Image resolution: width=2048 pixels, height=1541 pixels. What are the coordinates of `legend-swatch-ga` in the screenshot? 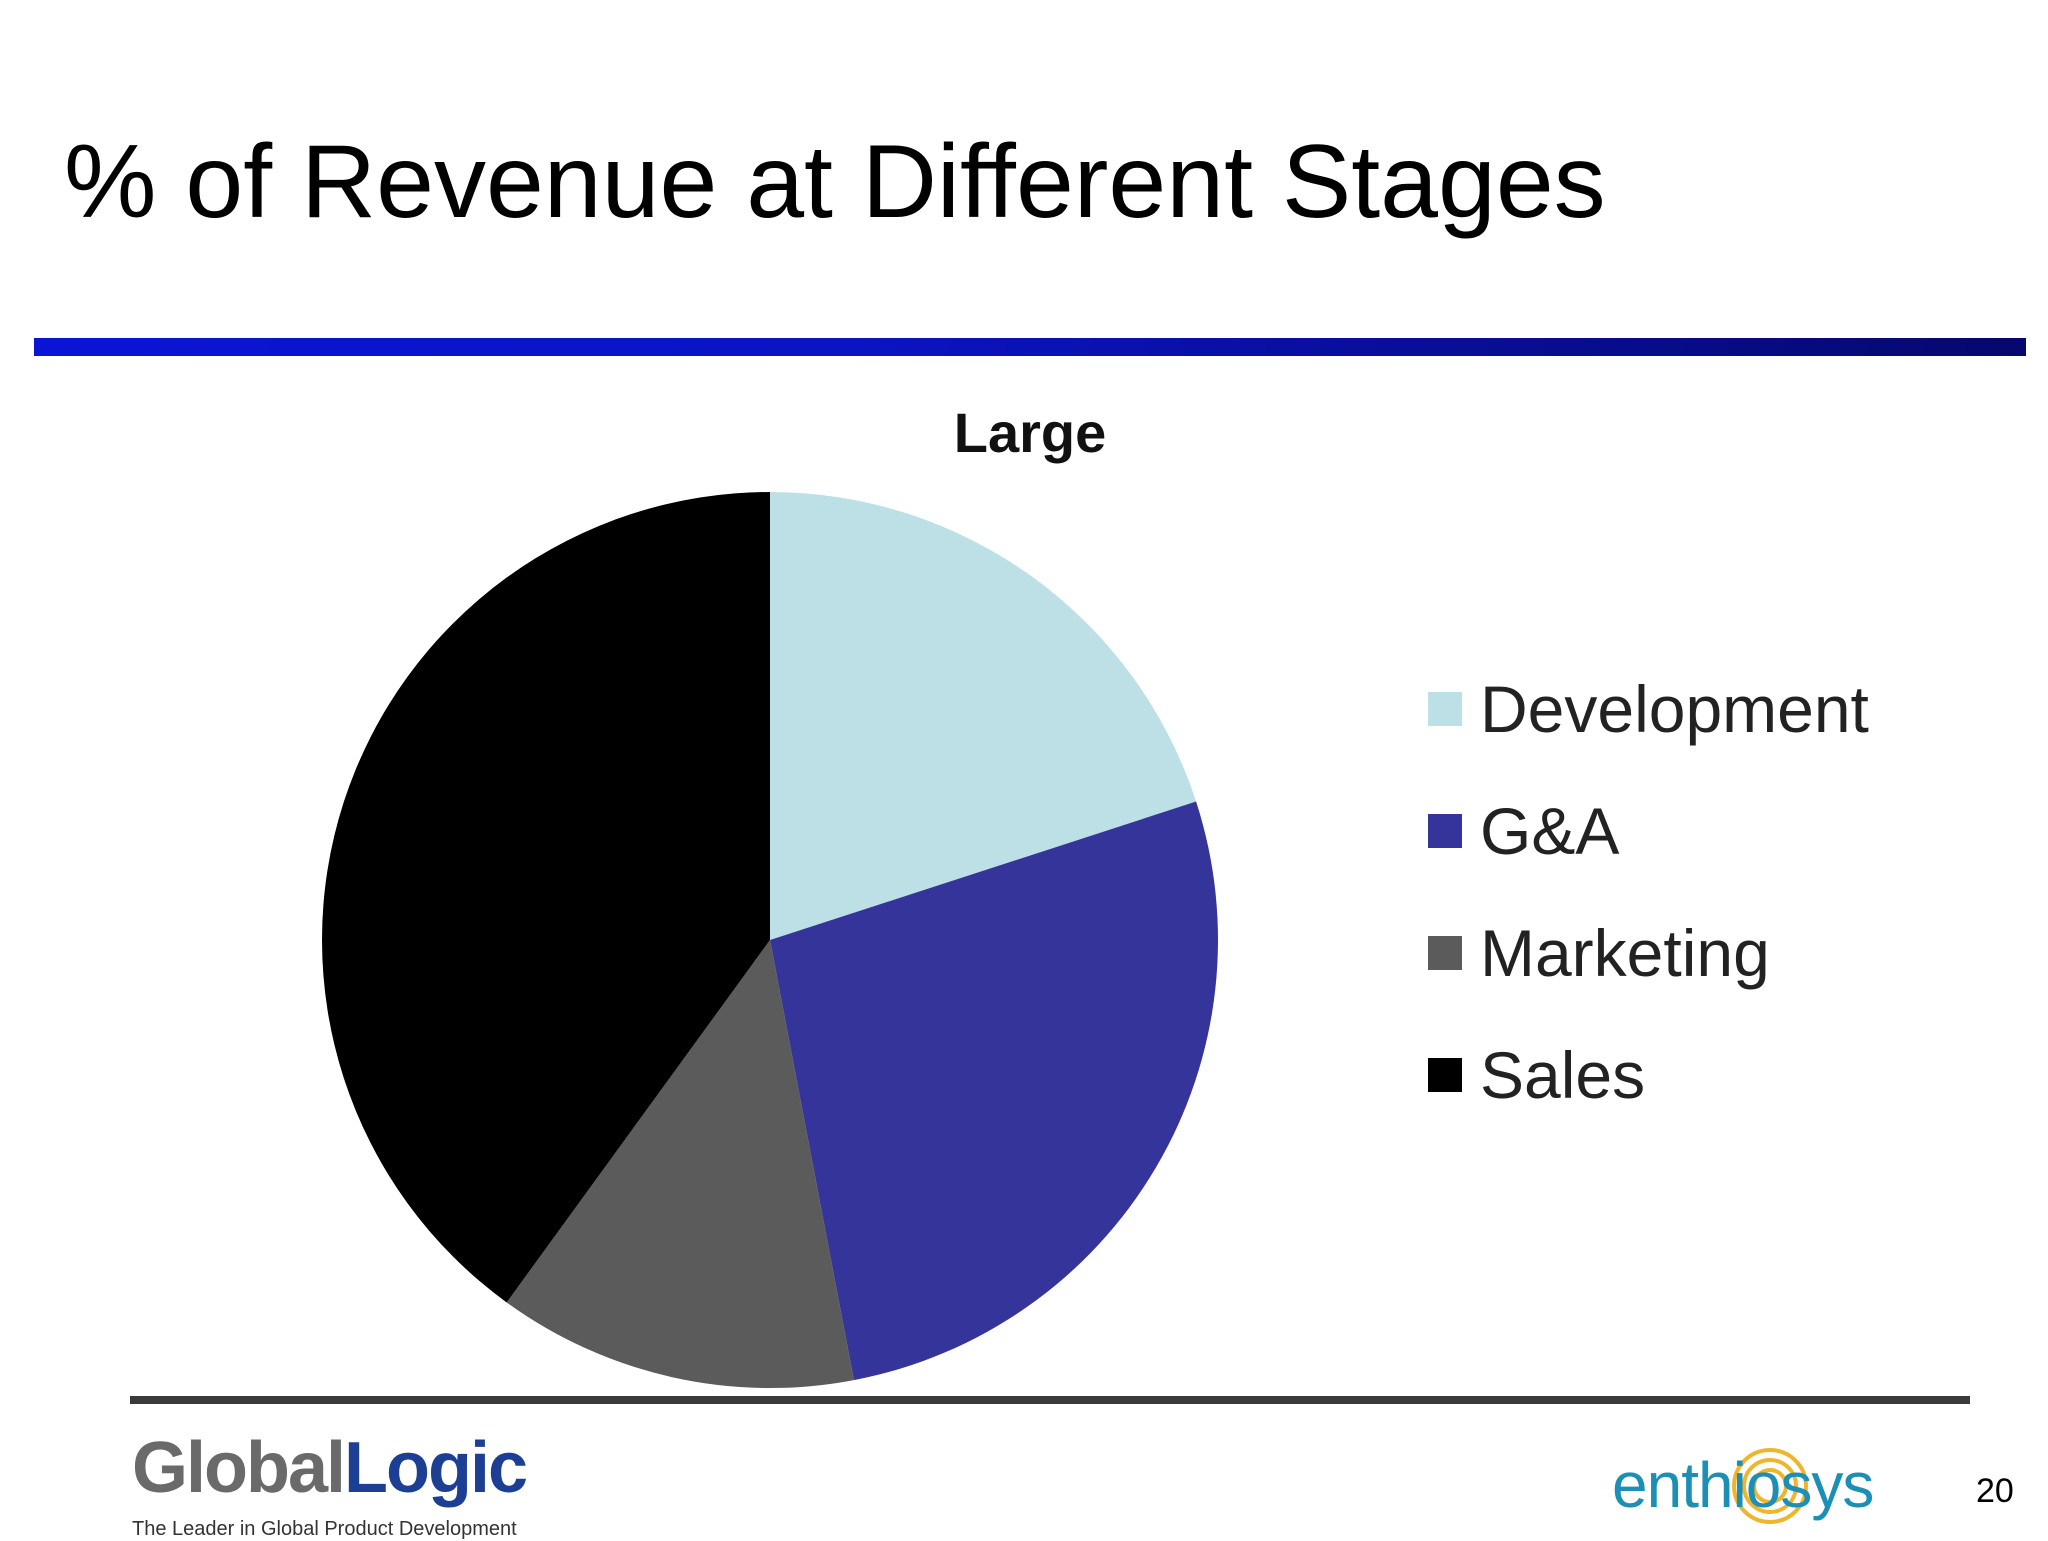 It's located at (1445, 831).